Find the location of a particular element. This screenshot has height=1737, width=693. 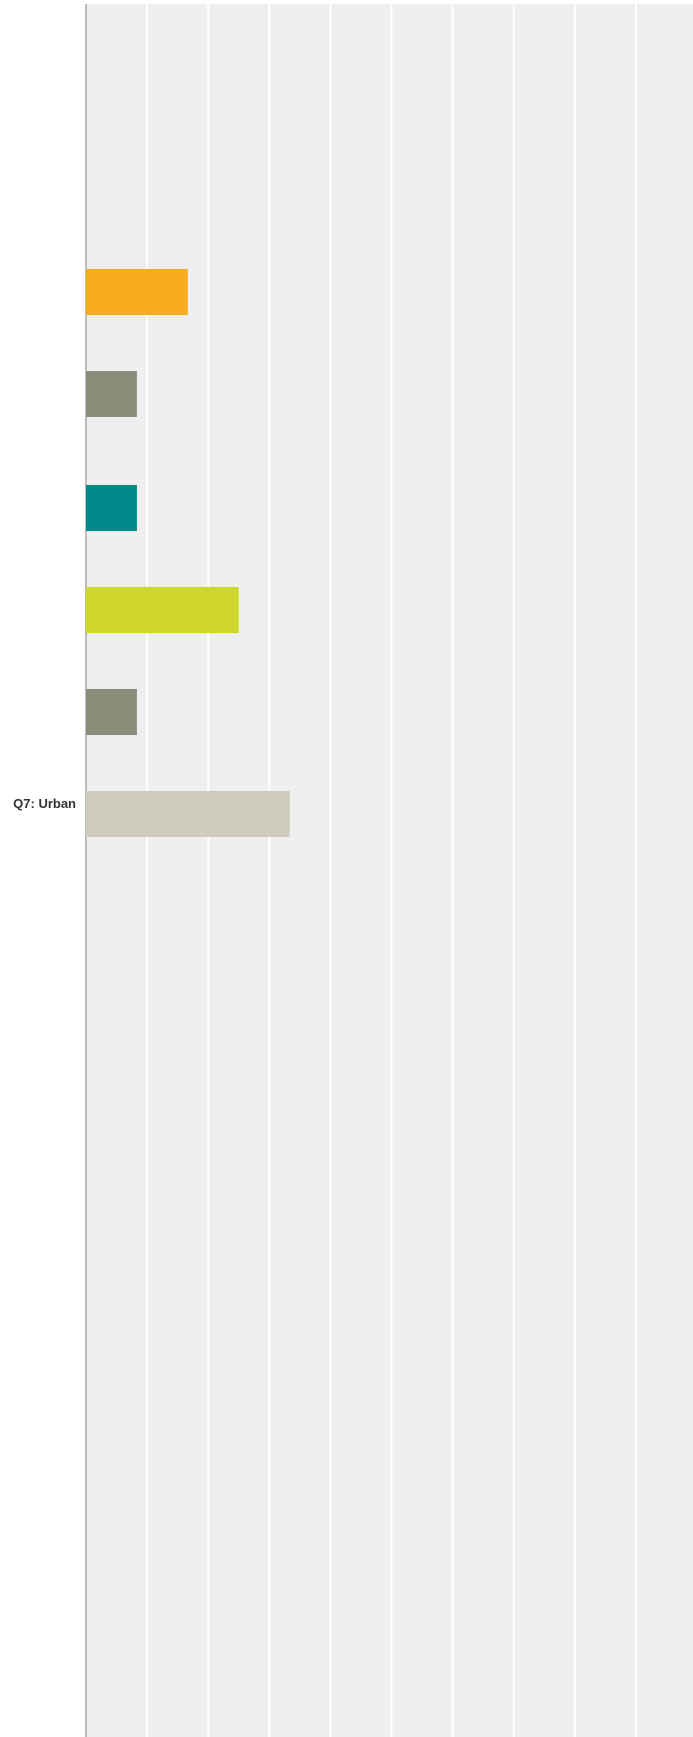

bars is located at coordinates (188, 553).